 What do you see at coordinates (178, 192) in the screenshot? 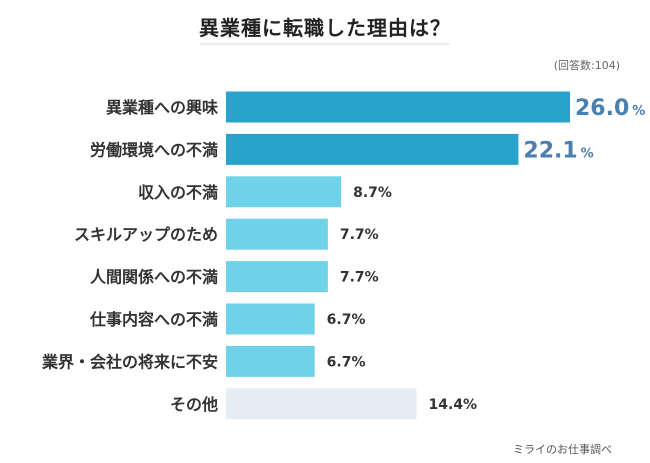
I see `category-label: 収入の不満` at bounding box center [178, 192].